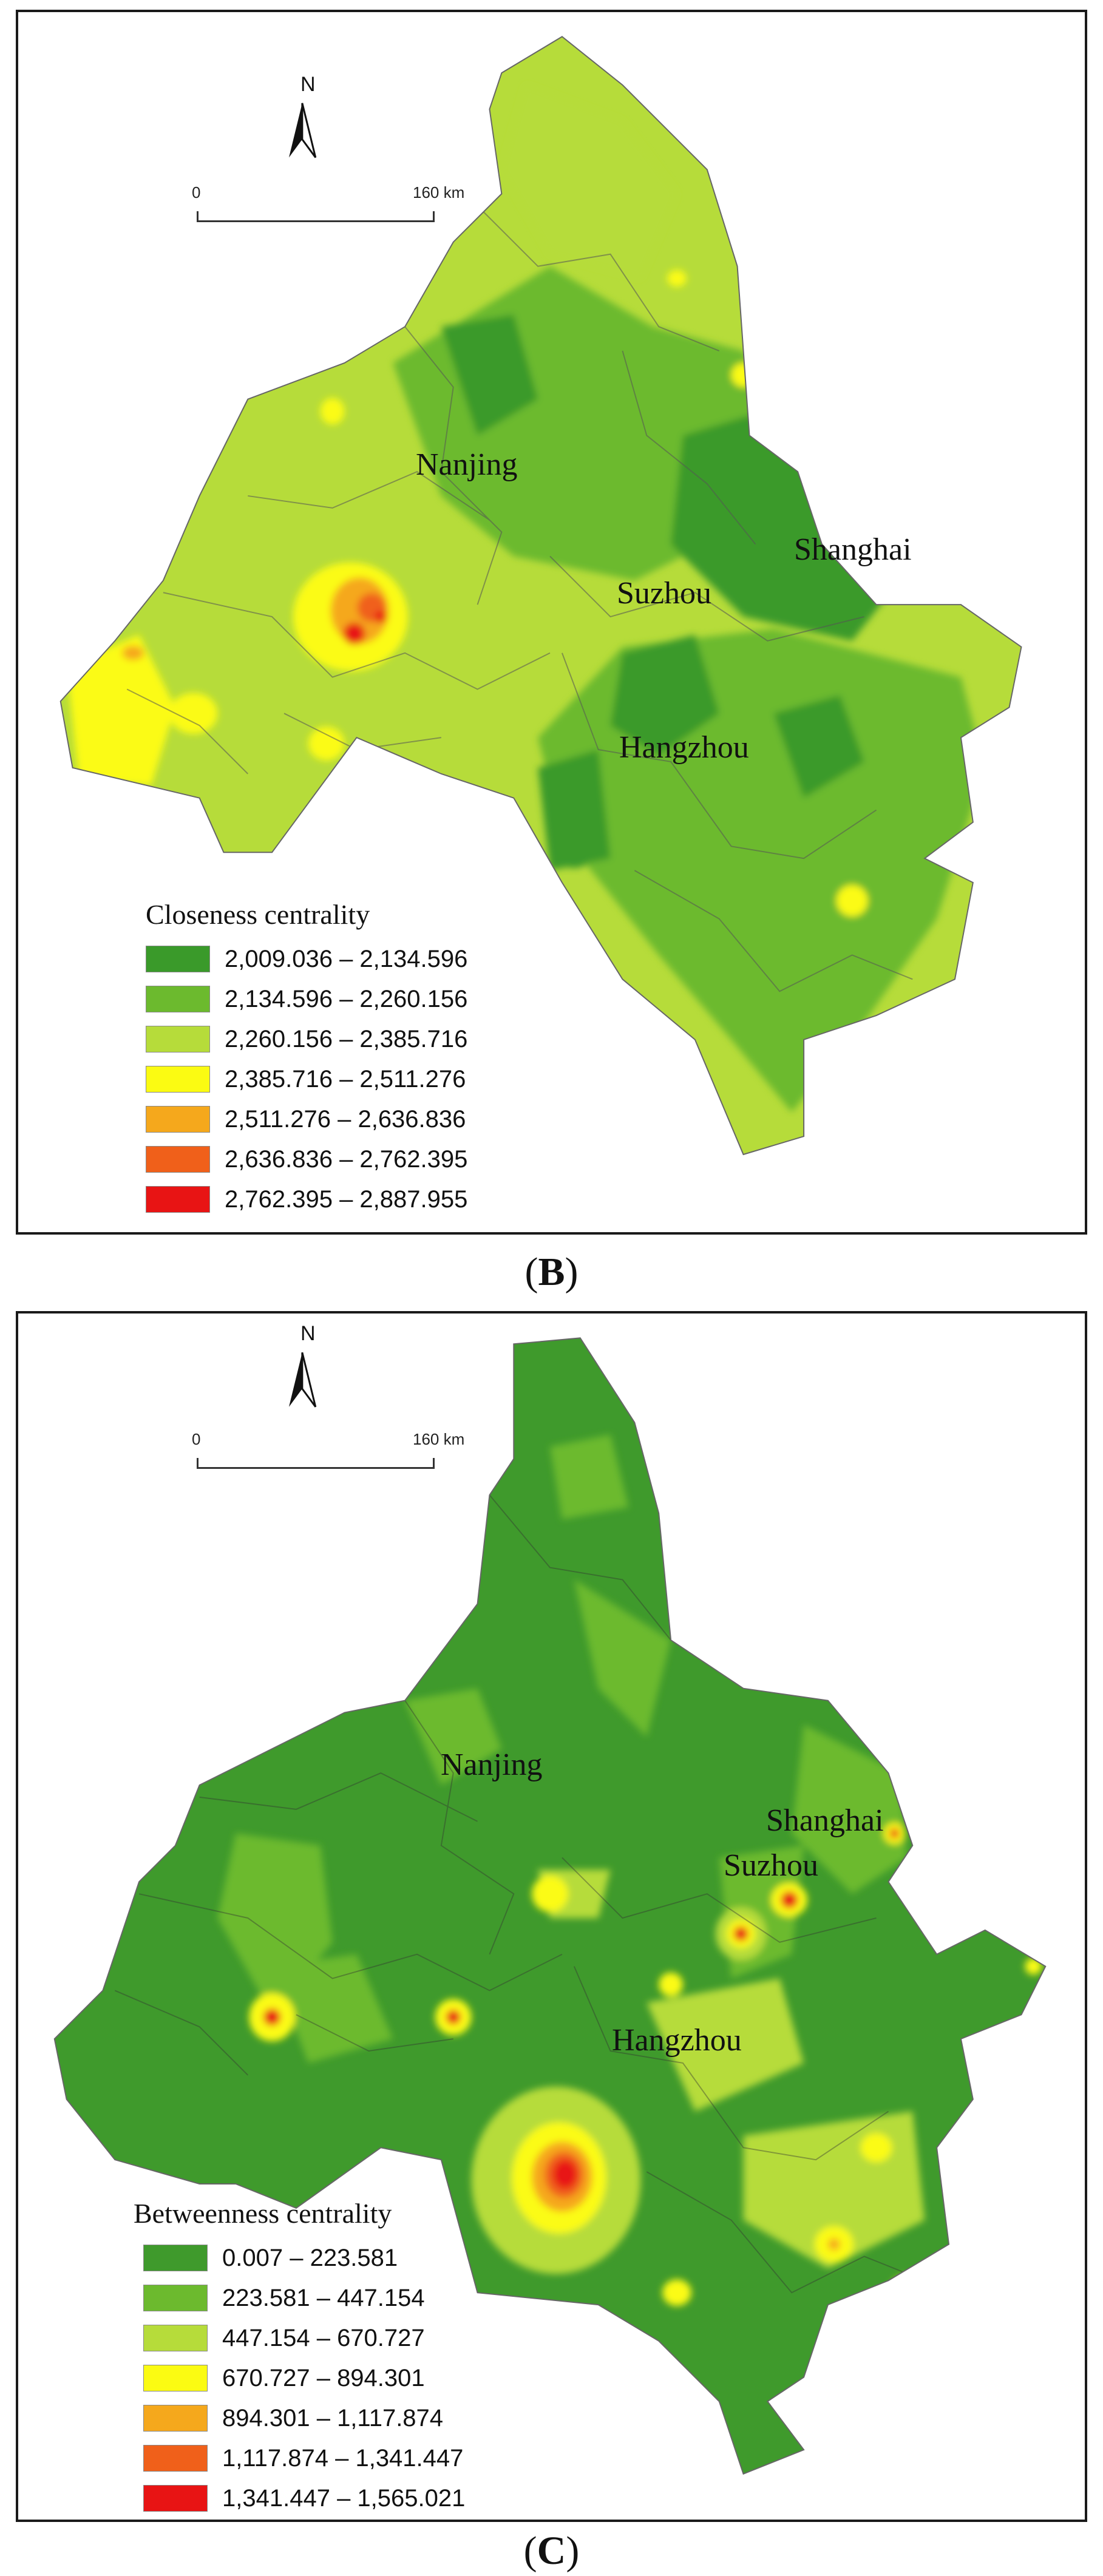 Image resolution: width=1103 pixels, height=2576 pixels. I want to click on legend-row: 447.154 – 670.727, so click(304, 2338).